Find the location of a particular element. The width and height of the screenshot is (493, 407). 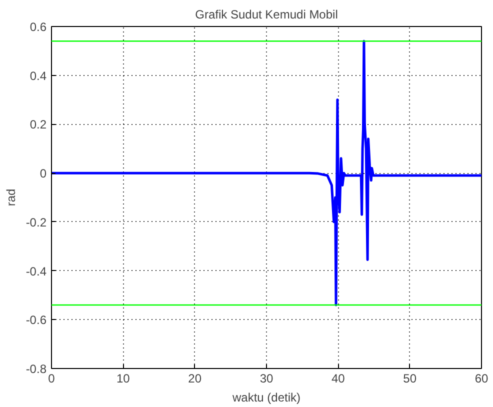

y-tick-label: -0.4 is located at coordinates (36, 271).